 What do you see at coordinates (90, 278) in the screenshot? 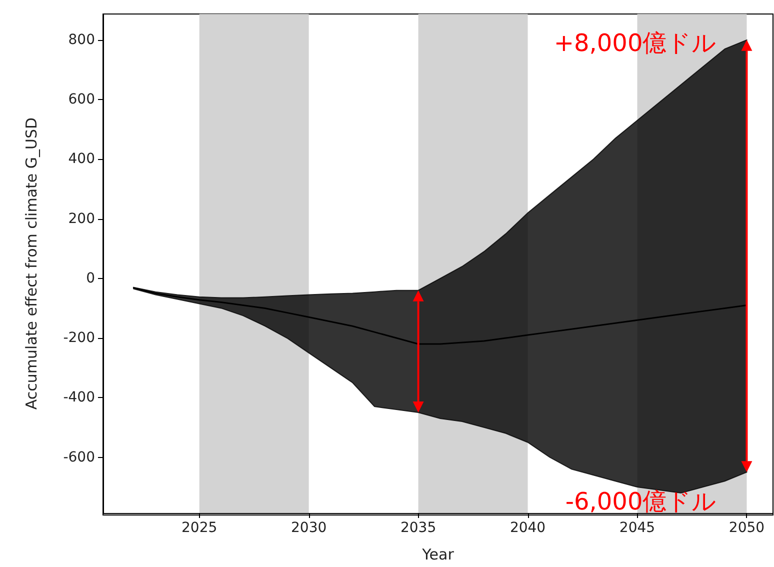
I see `y-tick-label: 0` at bounding box center [90, 278].